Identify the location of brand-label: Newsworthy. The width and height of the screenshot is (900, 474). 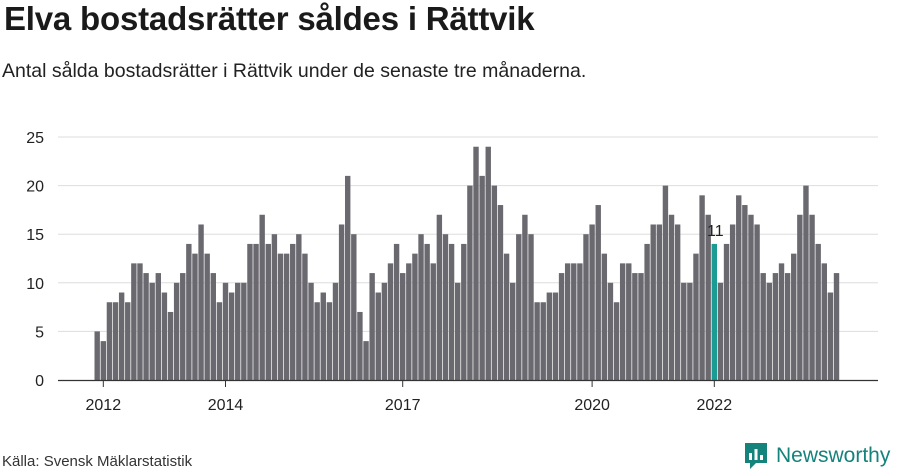
(833, 455).